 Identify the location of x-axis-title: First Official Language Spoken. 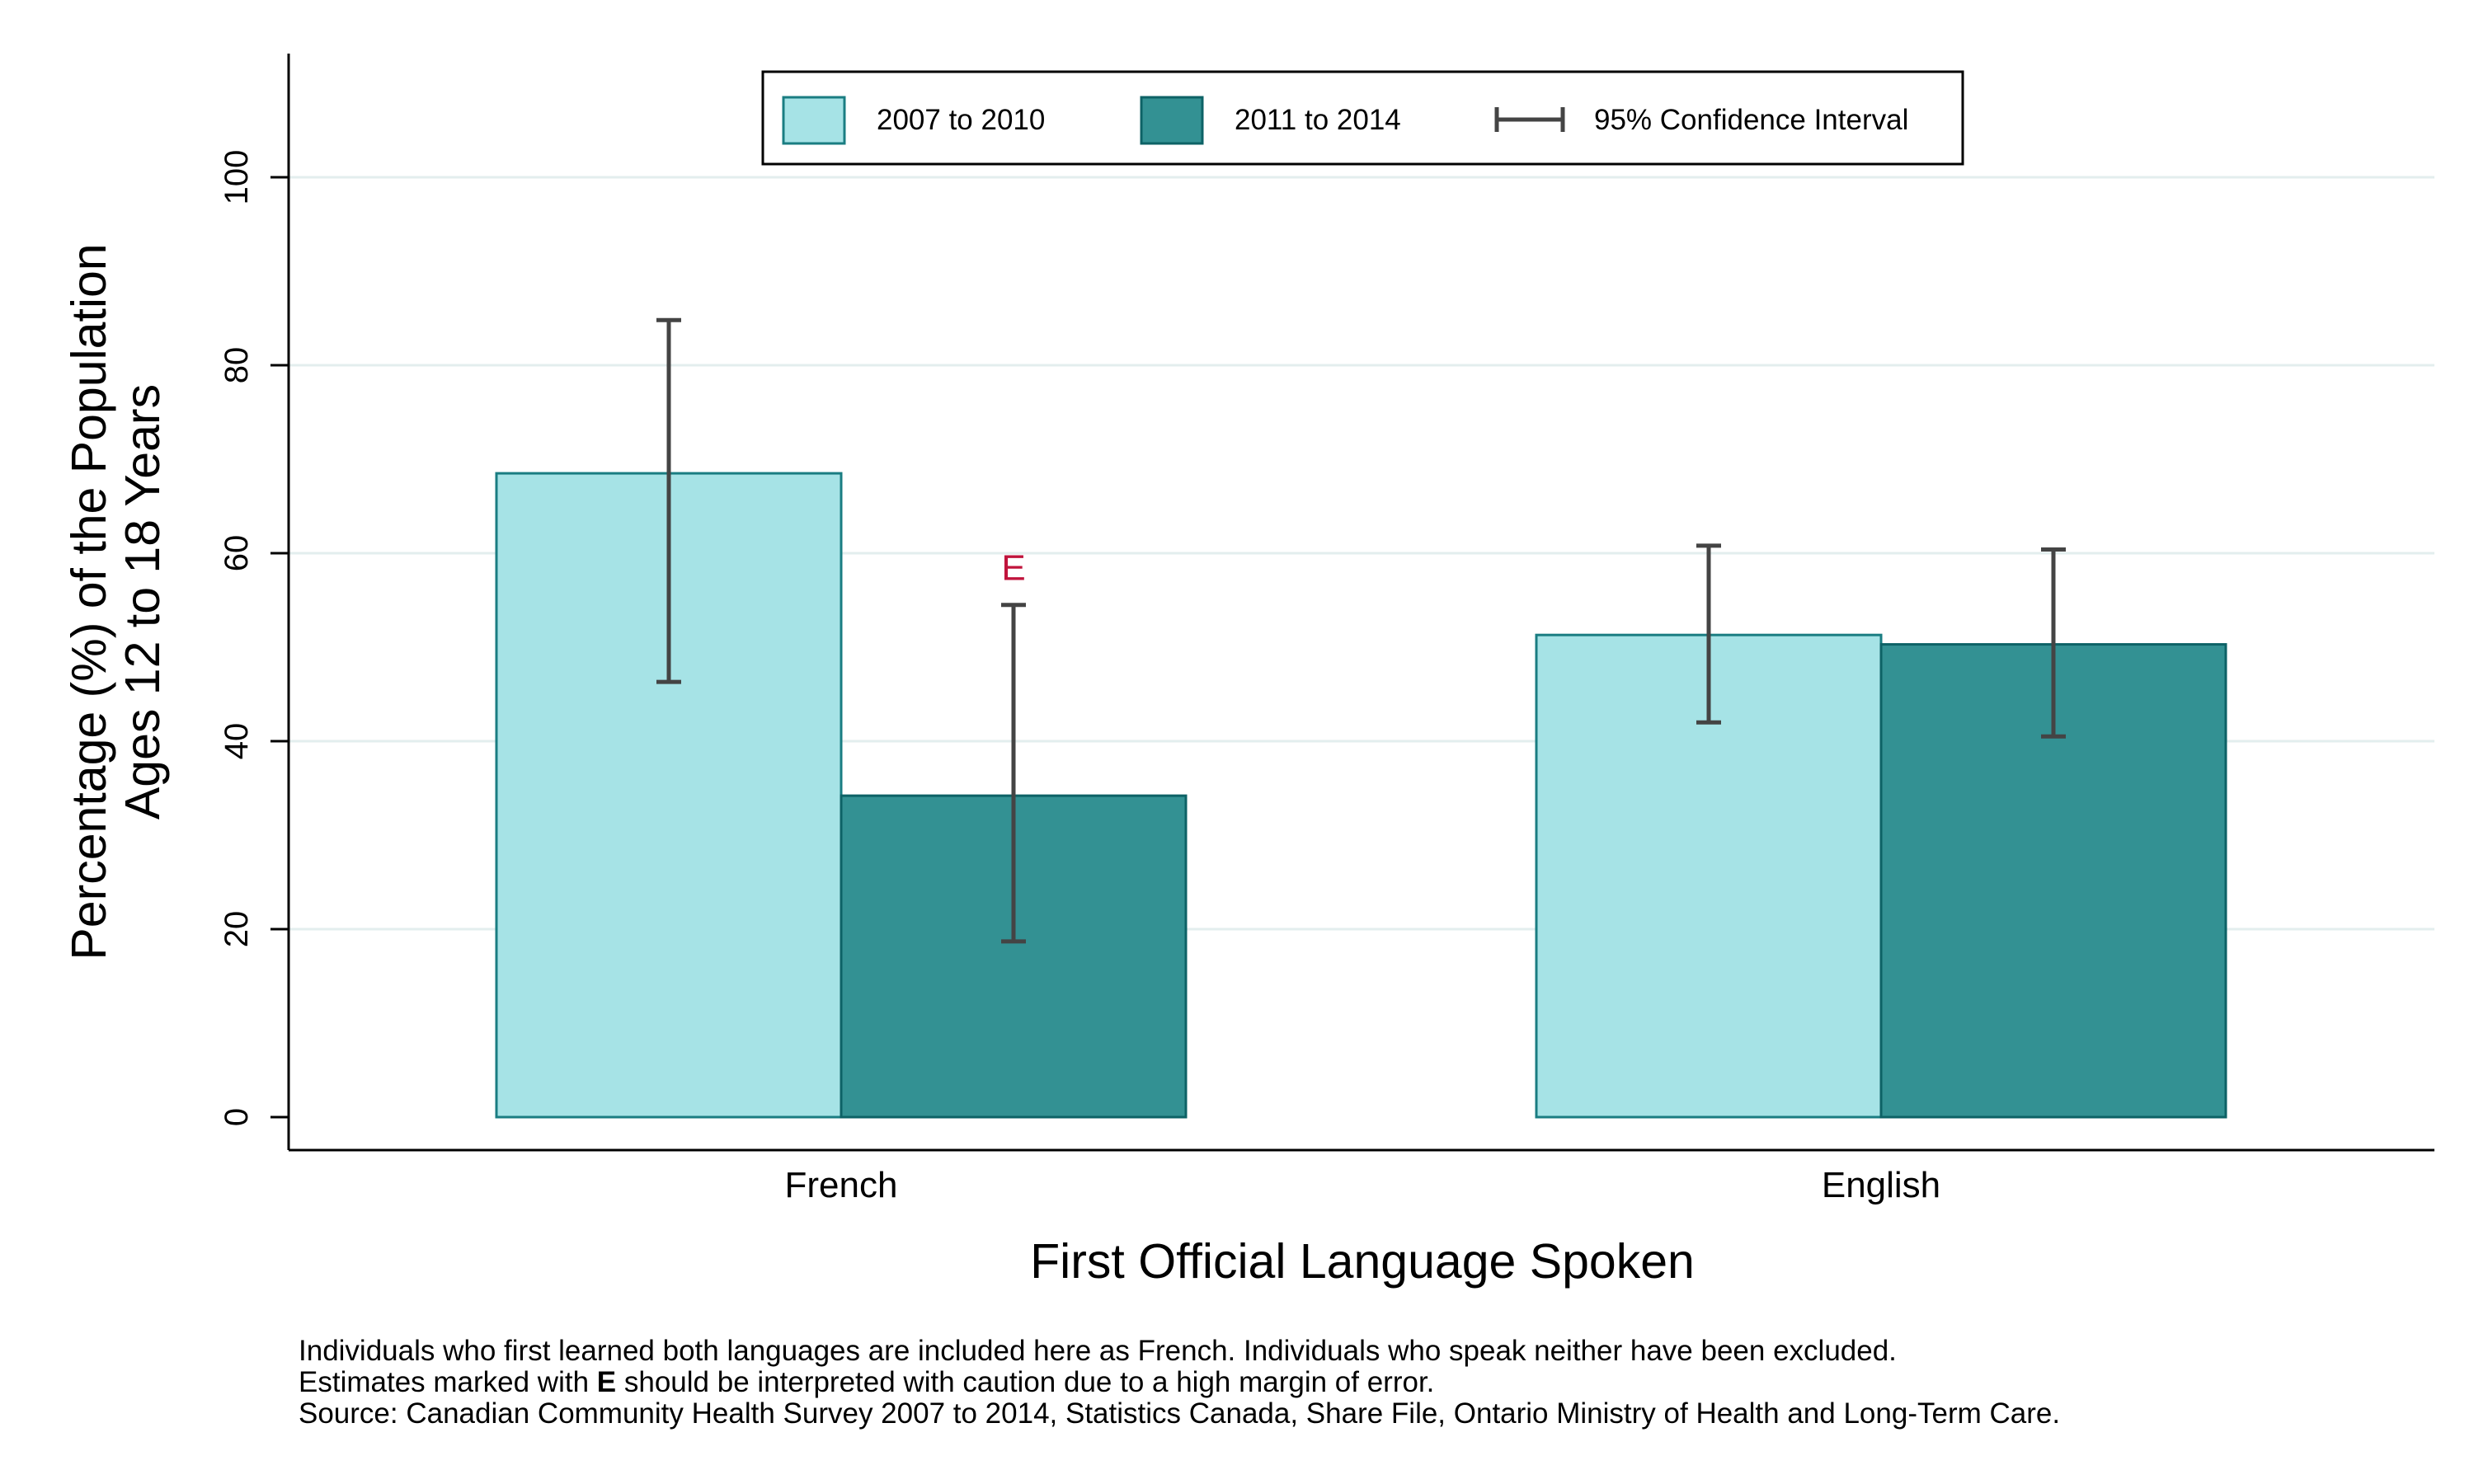
(1362, 1261).